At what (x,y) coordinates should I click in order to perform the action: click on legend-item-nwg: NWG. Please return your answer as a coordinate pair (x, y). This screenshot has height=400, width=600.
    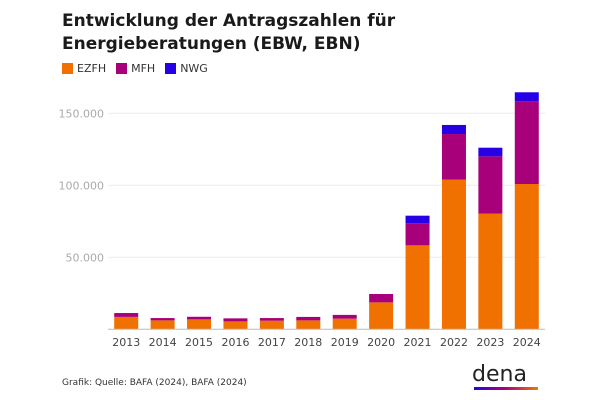
    Looking at the image, I should click on (186, 68).